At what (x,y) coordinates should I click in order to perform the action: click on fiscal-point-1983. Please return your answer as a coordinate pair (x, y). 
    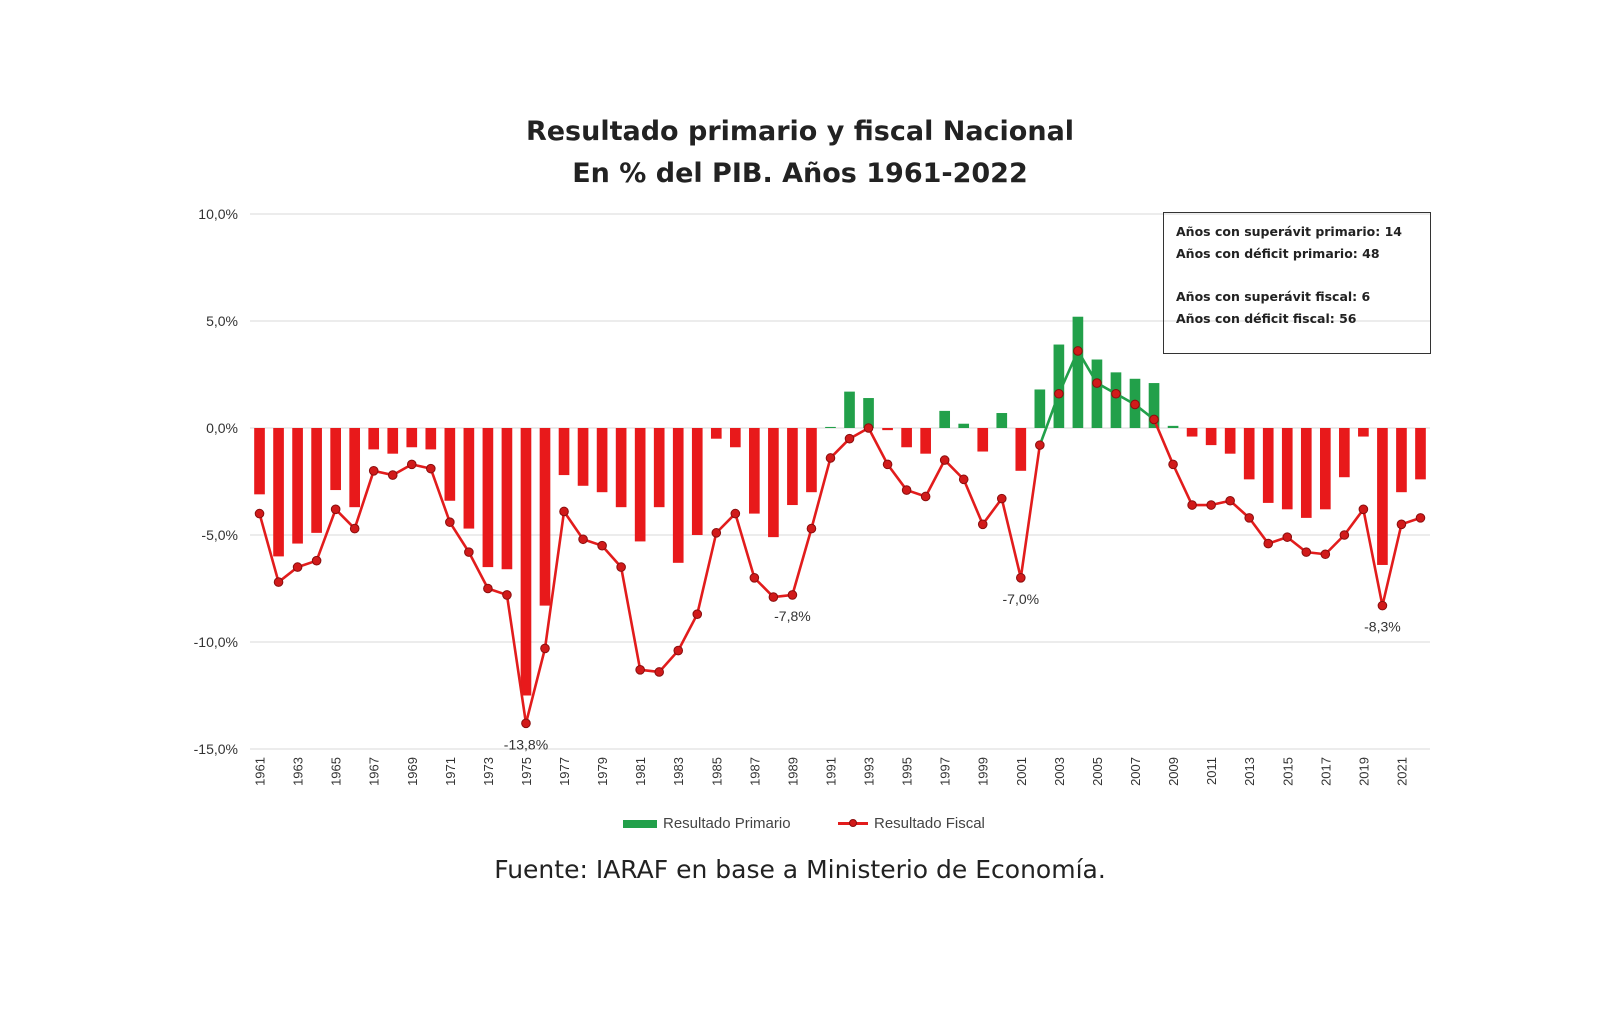
    Looking at the image, I should click on (678, 650).